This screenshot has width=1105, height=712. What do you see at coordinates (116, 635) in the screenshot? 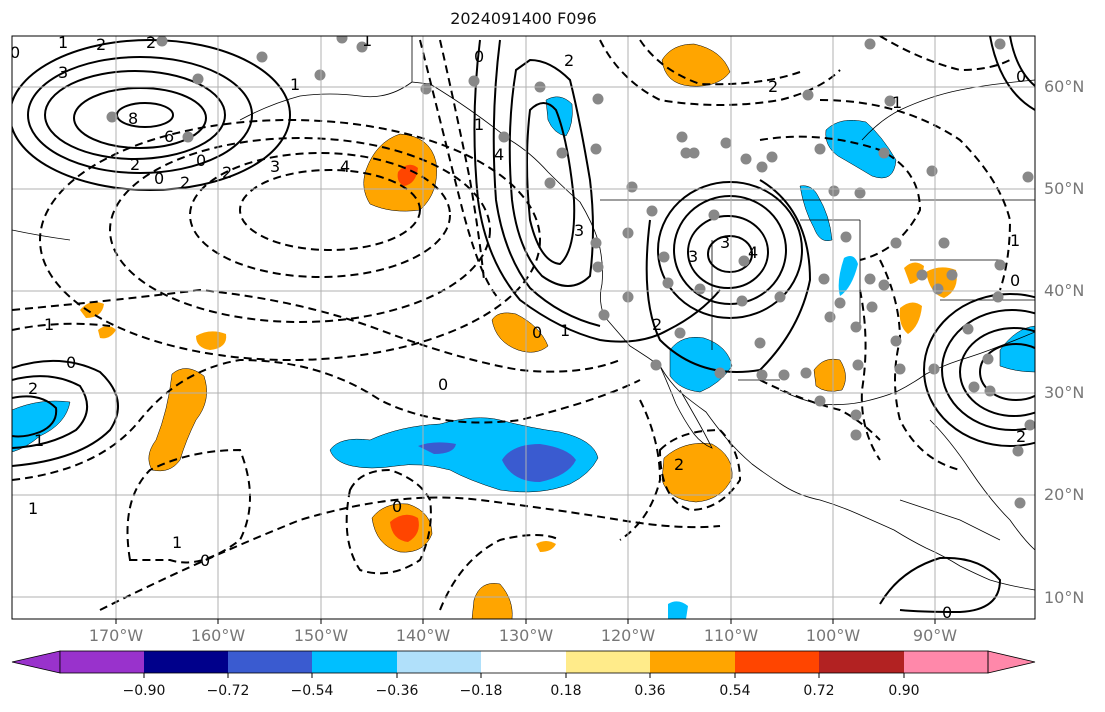
I see `lon-label: 170°W` at bounding box center [116, 635].